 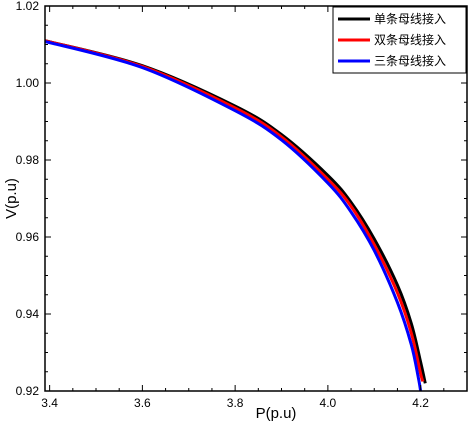 What do you see at coordinates (28, 6) in the screenshot?
I see `y-tick-label: 1.02` at bounding box center [28, 6].